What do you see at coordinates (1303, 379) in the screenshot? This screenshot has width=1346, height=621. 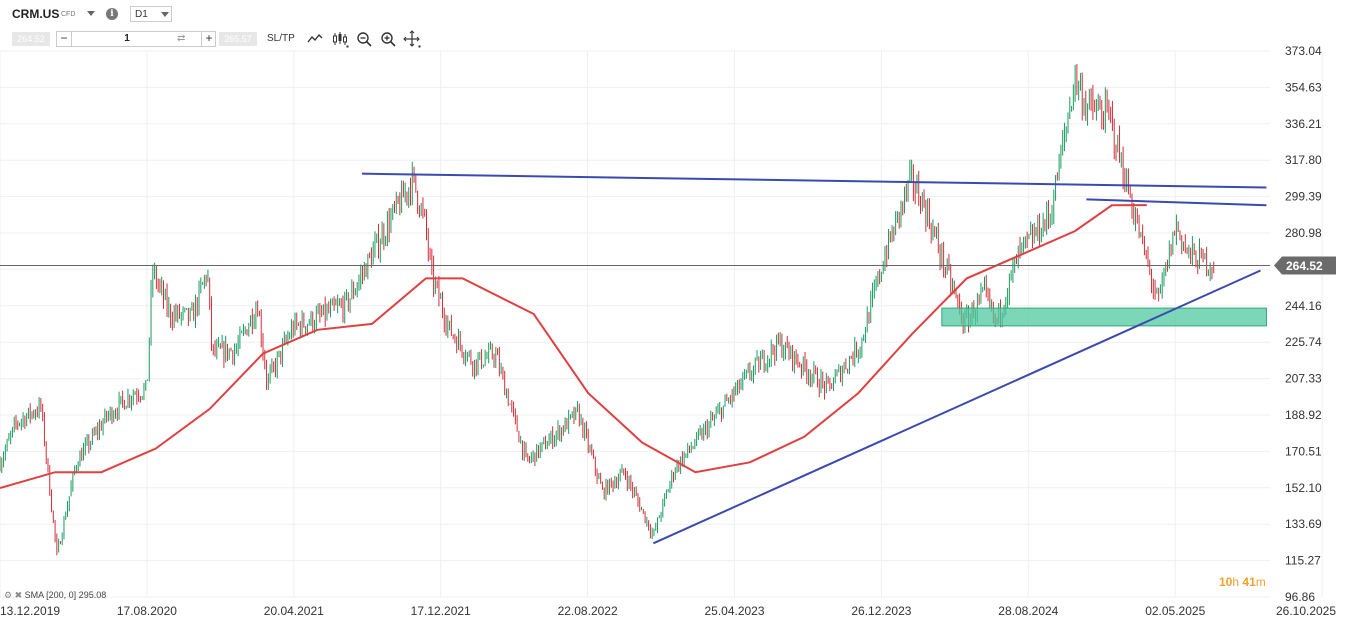 I see `price-tick-label: 207.33` at bounding box center [1303, 379].